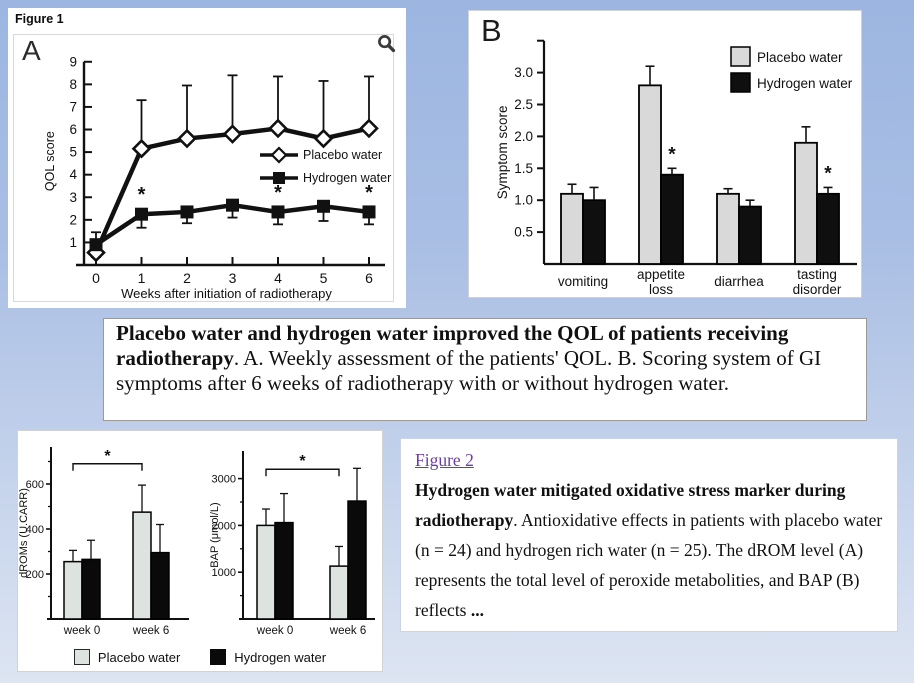 The image size is (914, 683). Describe the element at coordinates (73, 106) in the screenshot. I see `svg-text: 7` at that location.